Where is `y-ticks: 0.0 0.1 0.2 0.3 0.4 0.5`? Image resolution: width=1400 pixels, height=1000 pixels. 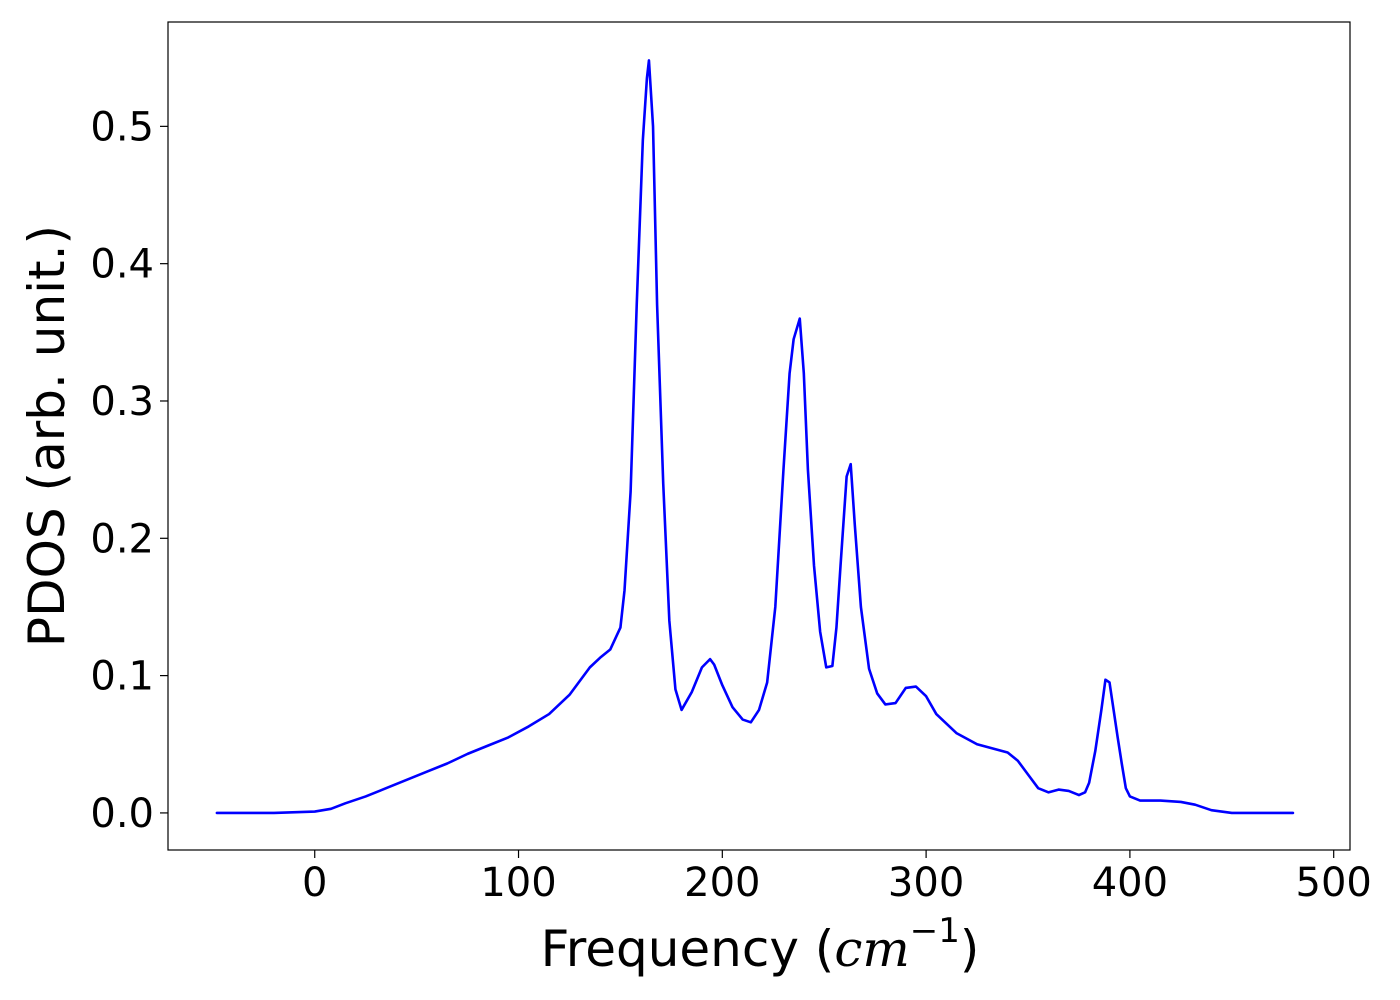 y-ticks: 0.0 0.1 0.2 0.3 0.4 0.5 is located at coordinates (129, 470).